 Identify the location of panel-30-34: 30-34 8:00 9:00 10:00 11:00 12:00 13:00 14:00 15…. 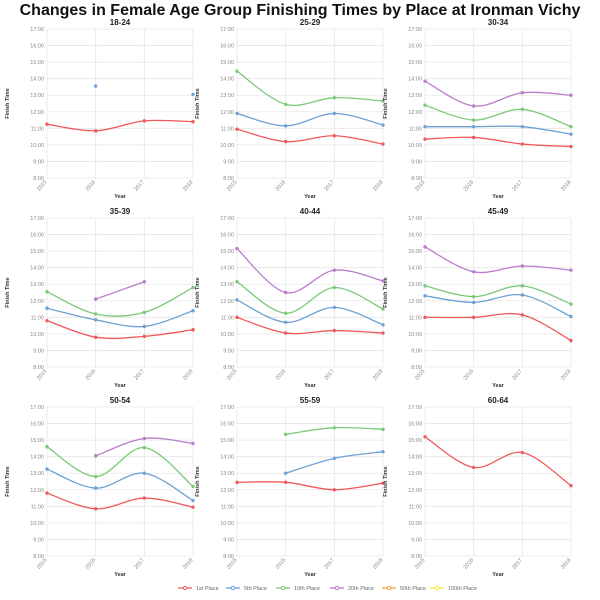
(478, 109).